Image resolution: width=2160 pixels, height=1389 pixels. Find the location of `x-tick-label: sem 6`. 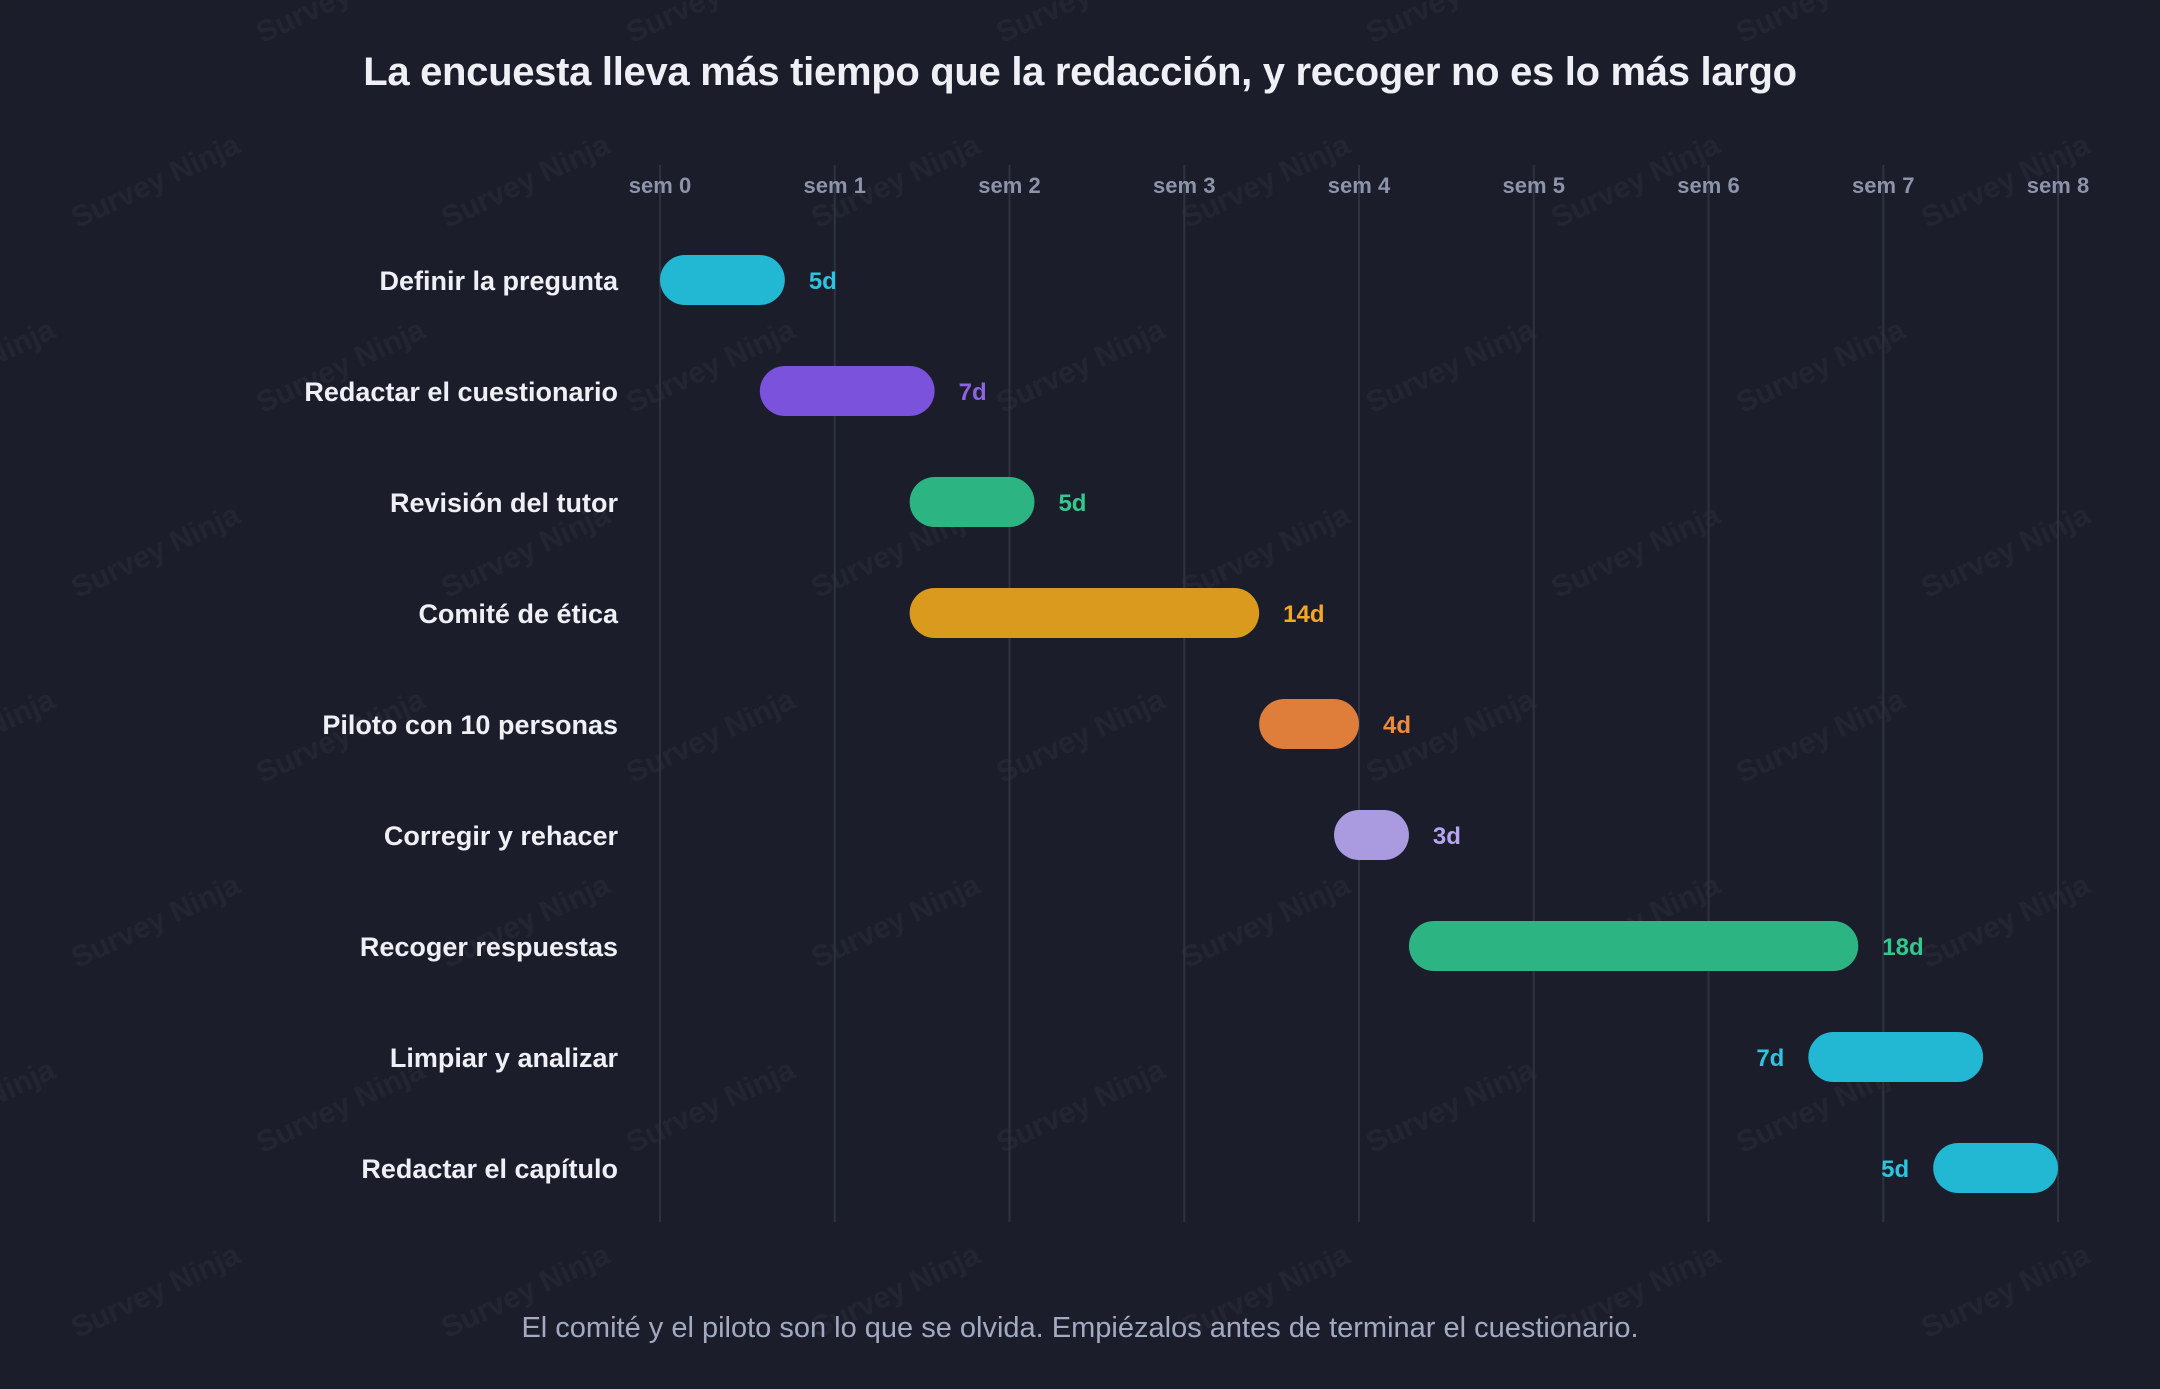

x-tick-label: sem 6 is located at coordinates (1708, 185).